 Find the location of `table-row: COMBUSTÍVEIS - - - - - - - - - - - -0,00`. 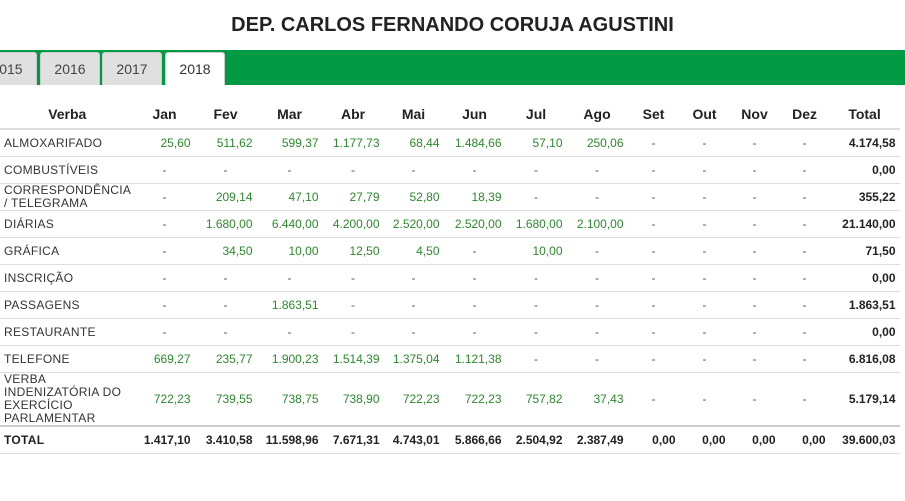

table-row: COMBUSTÍVEIS - - - - - - - - - - - -0,00 is located at coordinates (450, 170).